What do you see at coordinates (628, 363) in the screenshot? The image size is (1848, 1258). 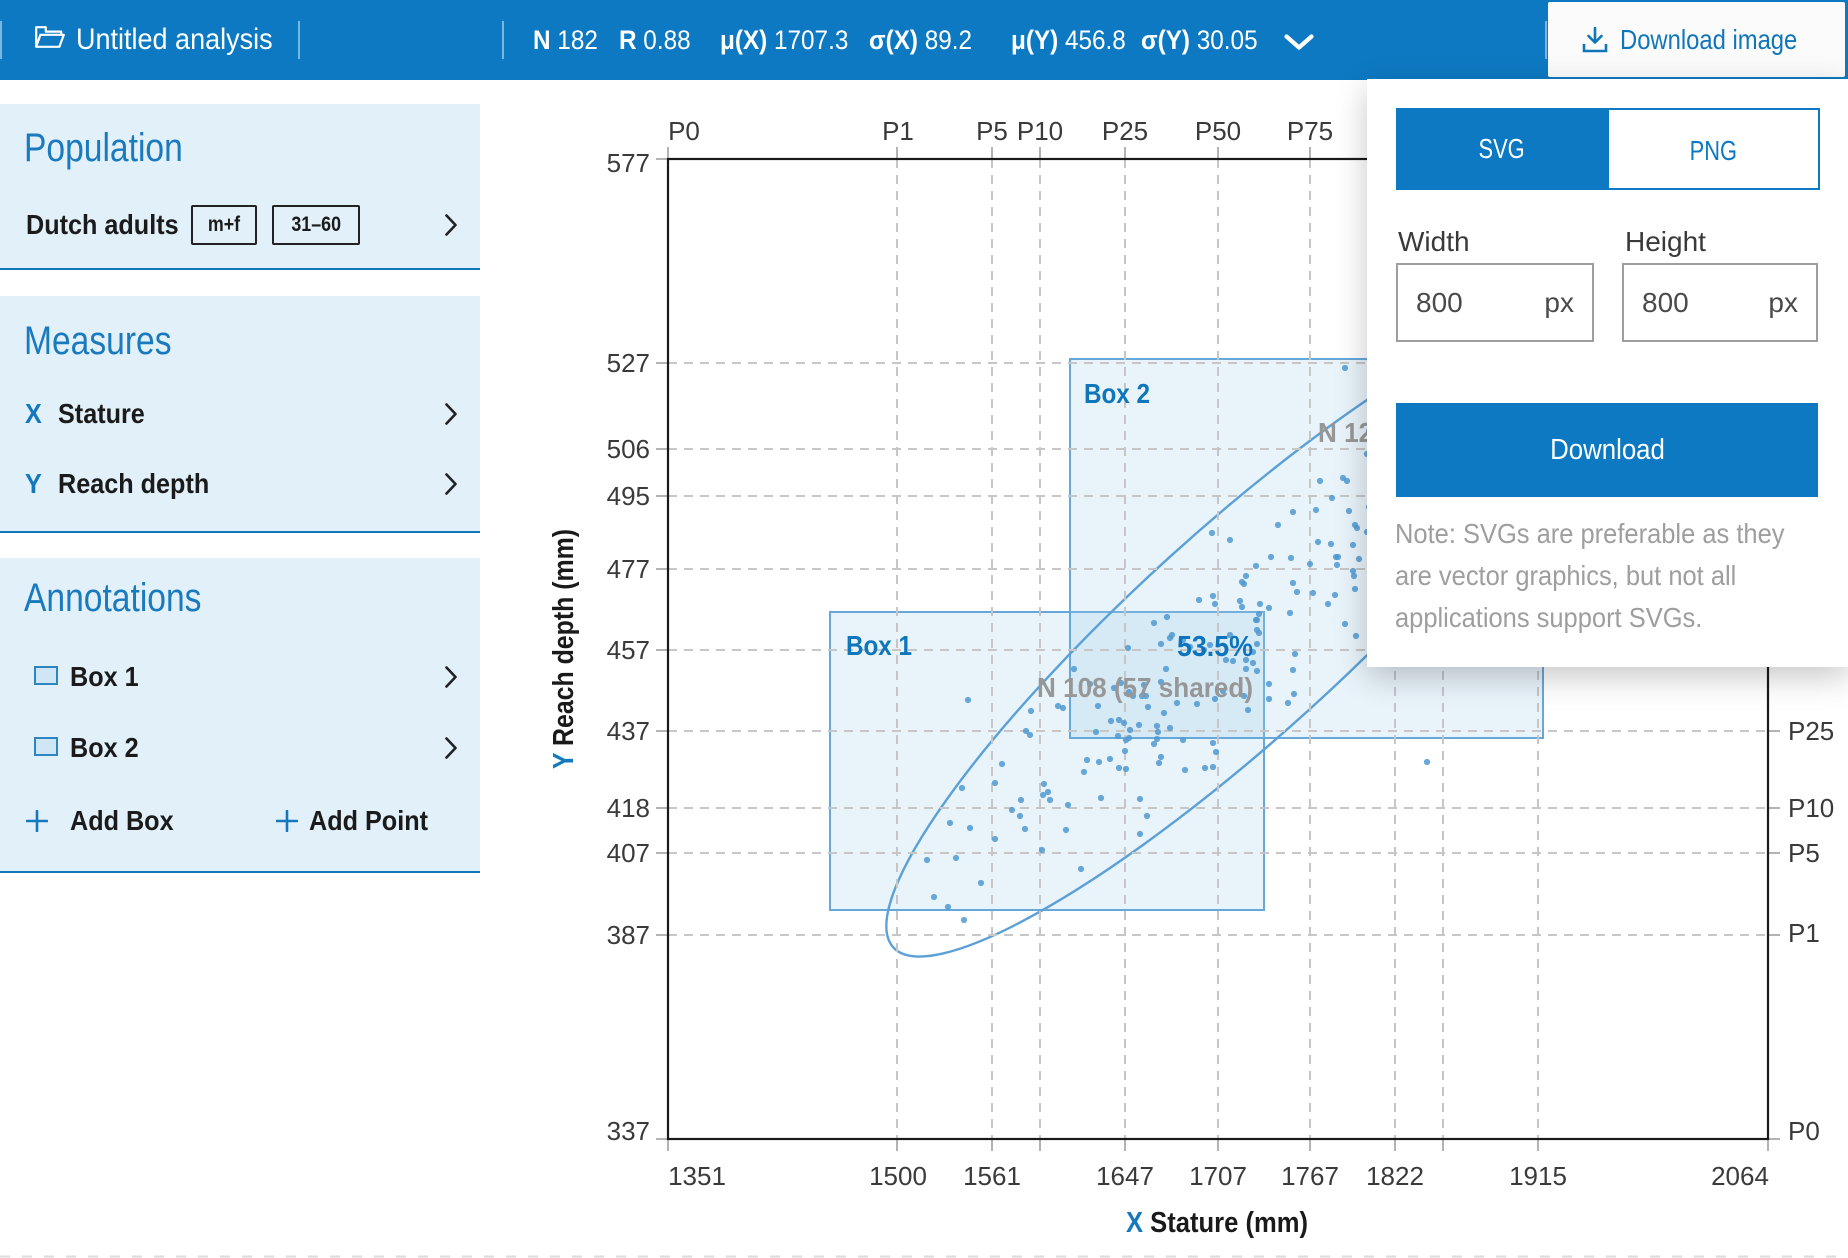 I see `svg-text: 527` at bounding box center [628, 363].